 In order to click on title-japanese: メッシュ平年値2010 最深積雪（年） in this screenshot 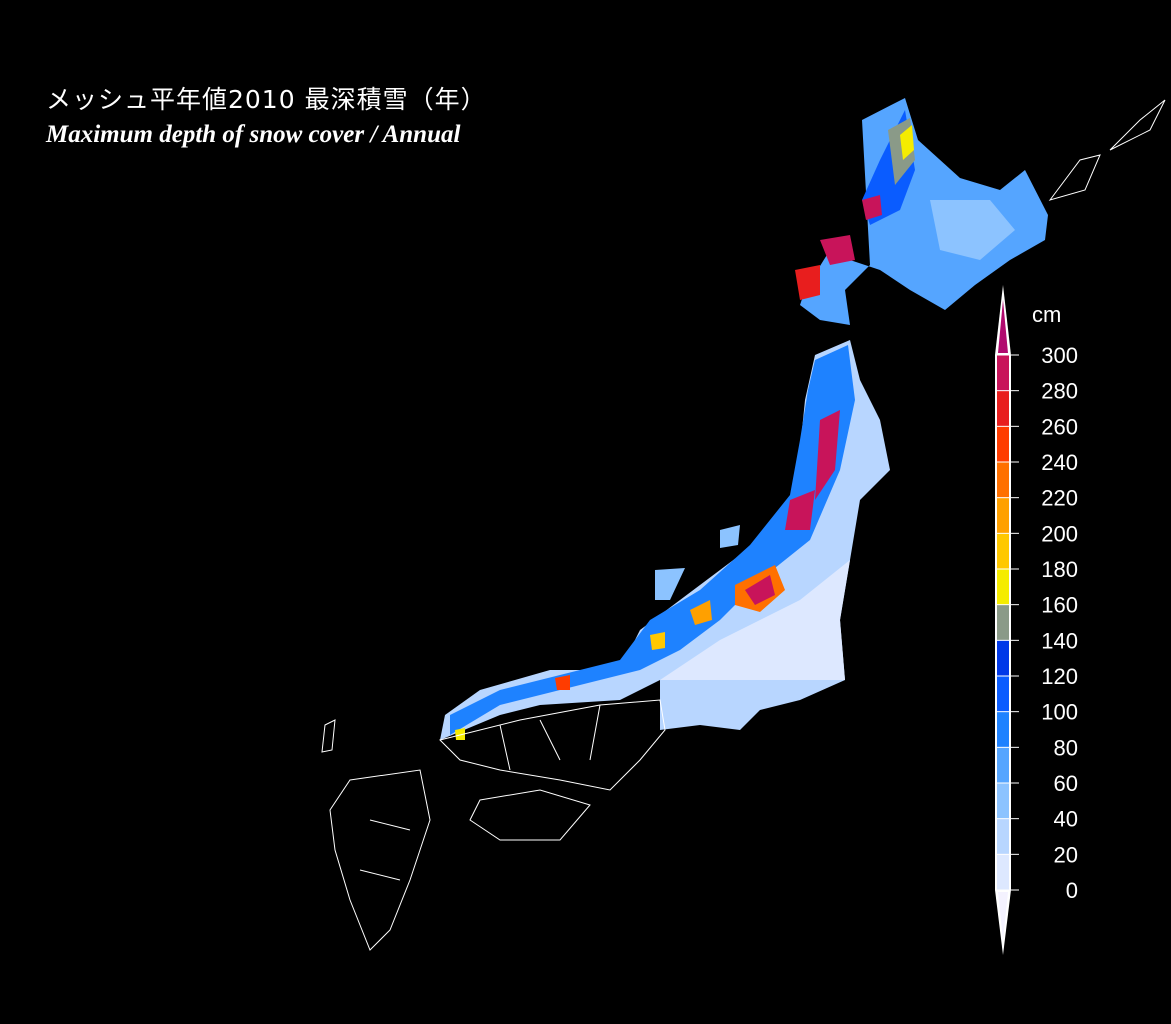, I will do `click(266, 99)`.